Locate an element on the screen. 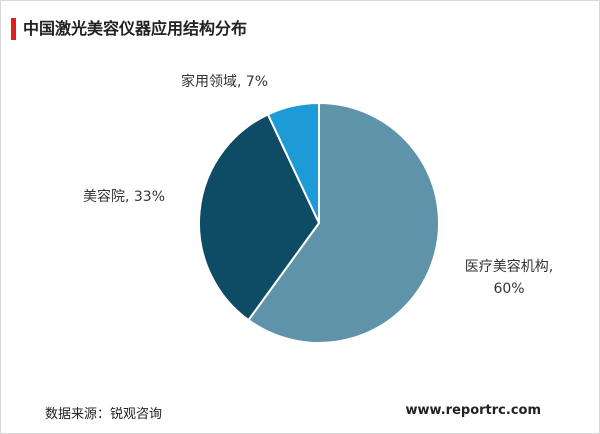  website: www.reportrc.com is located at coordinates (473, 410).